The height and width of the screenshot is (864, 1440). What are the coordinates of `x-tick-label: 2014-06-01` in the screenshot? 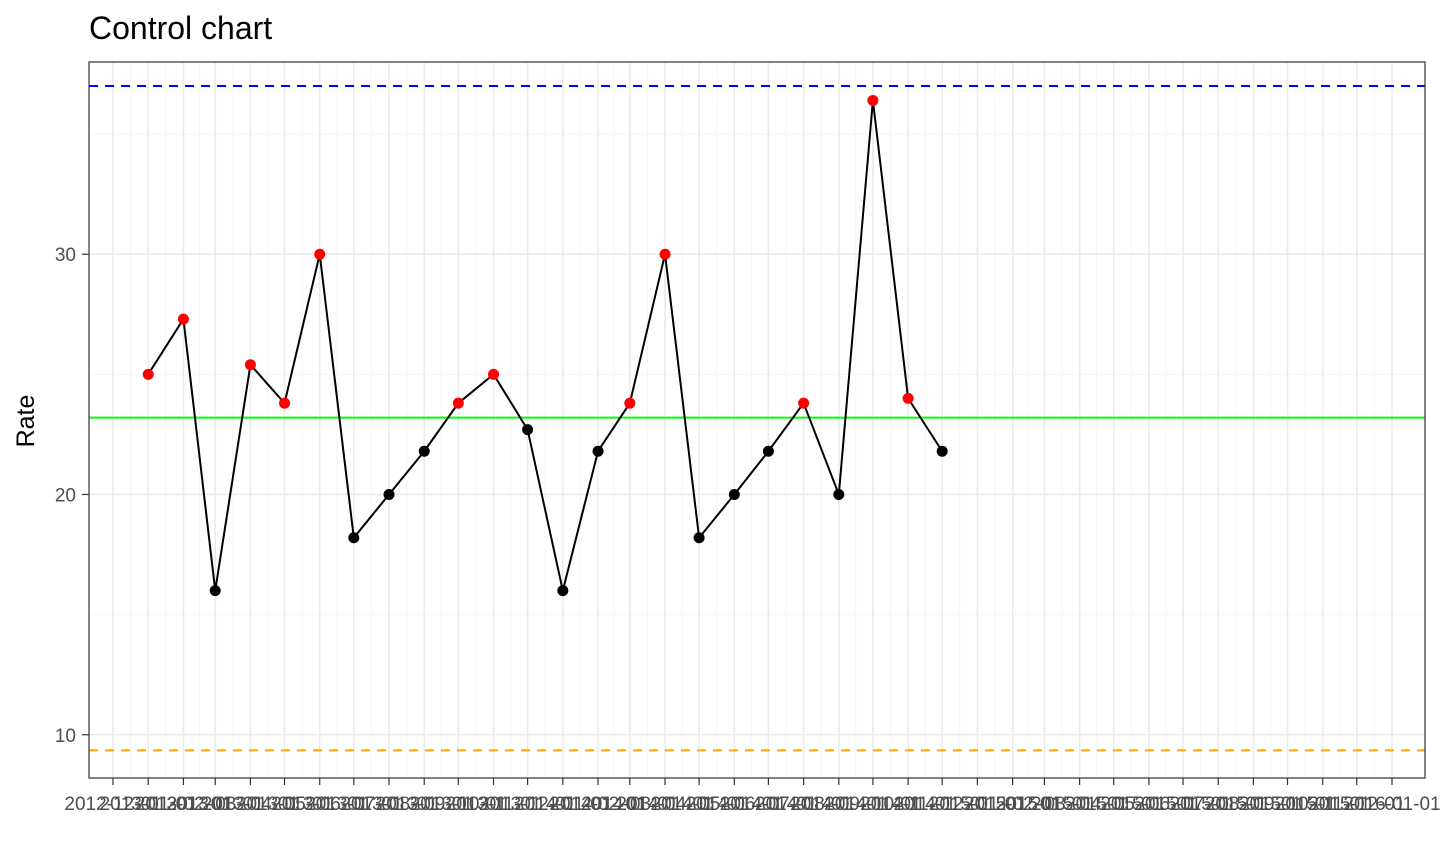 It's located at (734, 804).